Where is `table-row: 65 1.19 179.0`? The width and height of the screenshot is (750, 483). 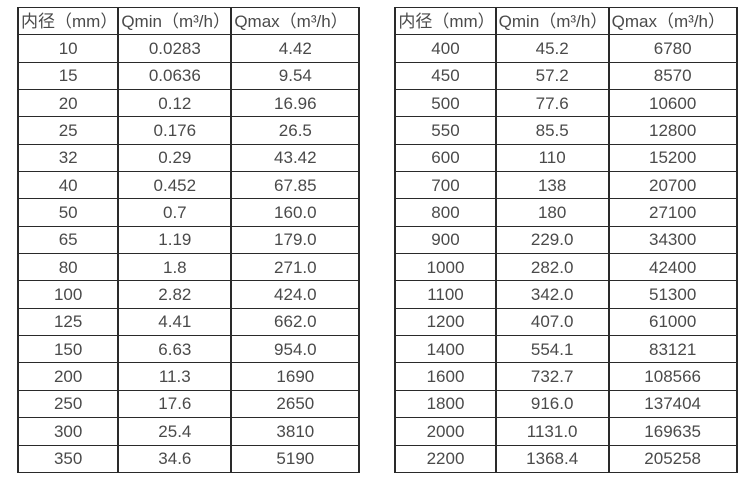
table-row: 65 1.19 179.0 is located at coordinates (188, 240).